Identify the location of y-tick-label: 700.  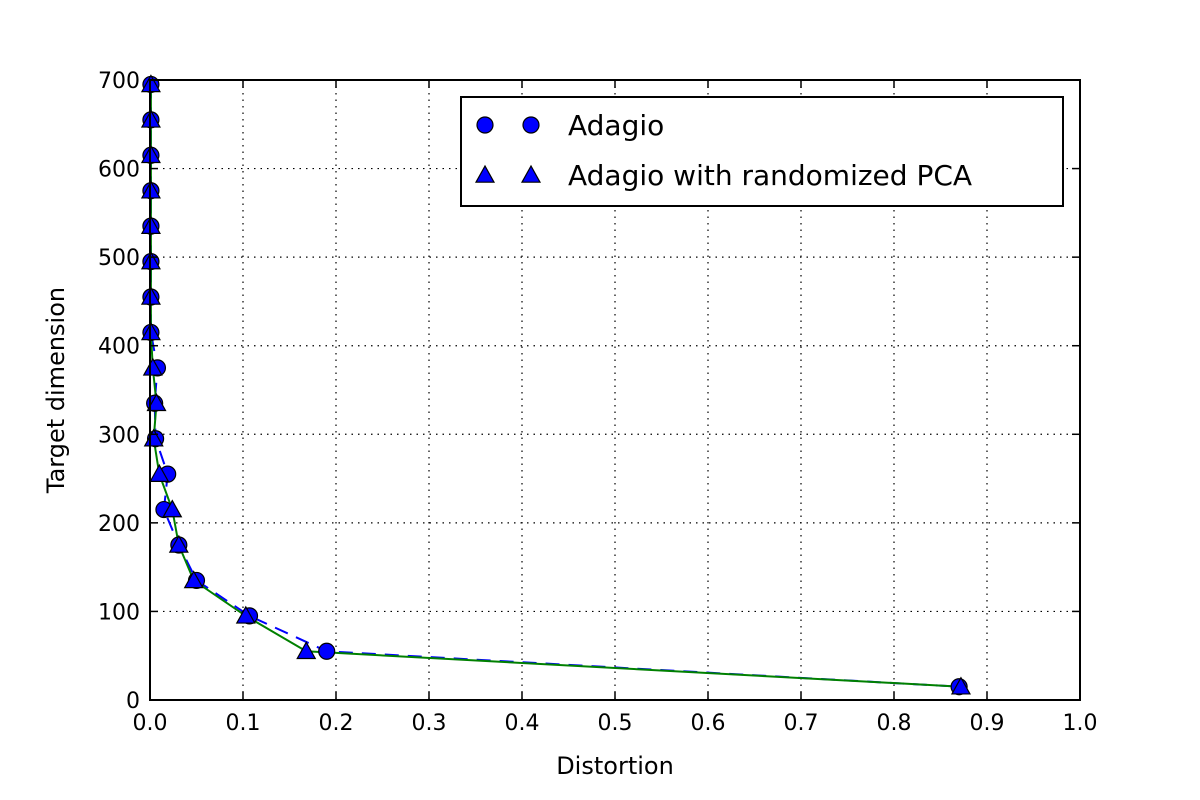
(119, 81).